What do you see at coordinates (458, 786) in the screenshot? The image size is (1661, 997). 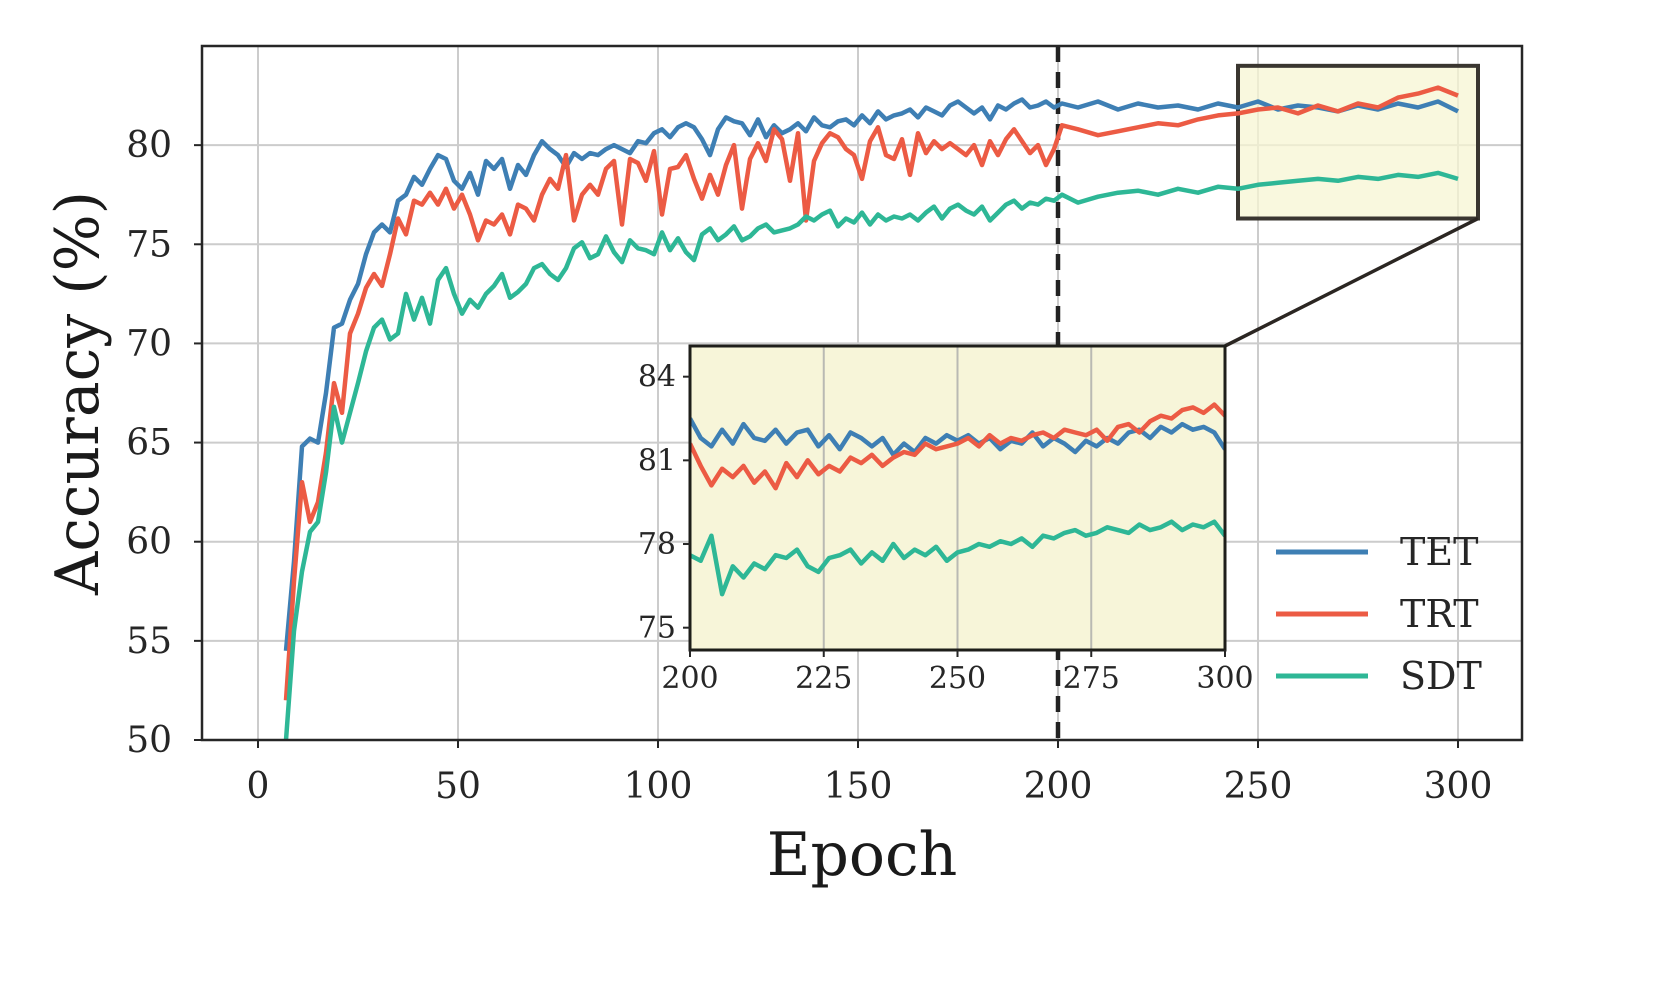 I see `x-tick-label: 50` at bounding box center [458, 786].